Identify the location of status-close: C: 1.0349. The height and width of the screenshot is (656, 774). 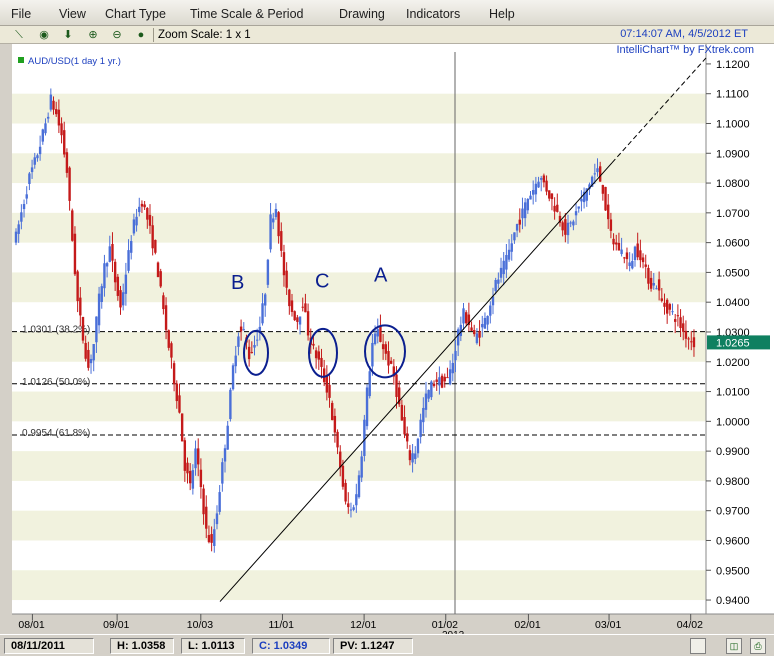
(291, 646).